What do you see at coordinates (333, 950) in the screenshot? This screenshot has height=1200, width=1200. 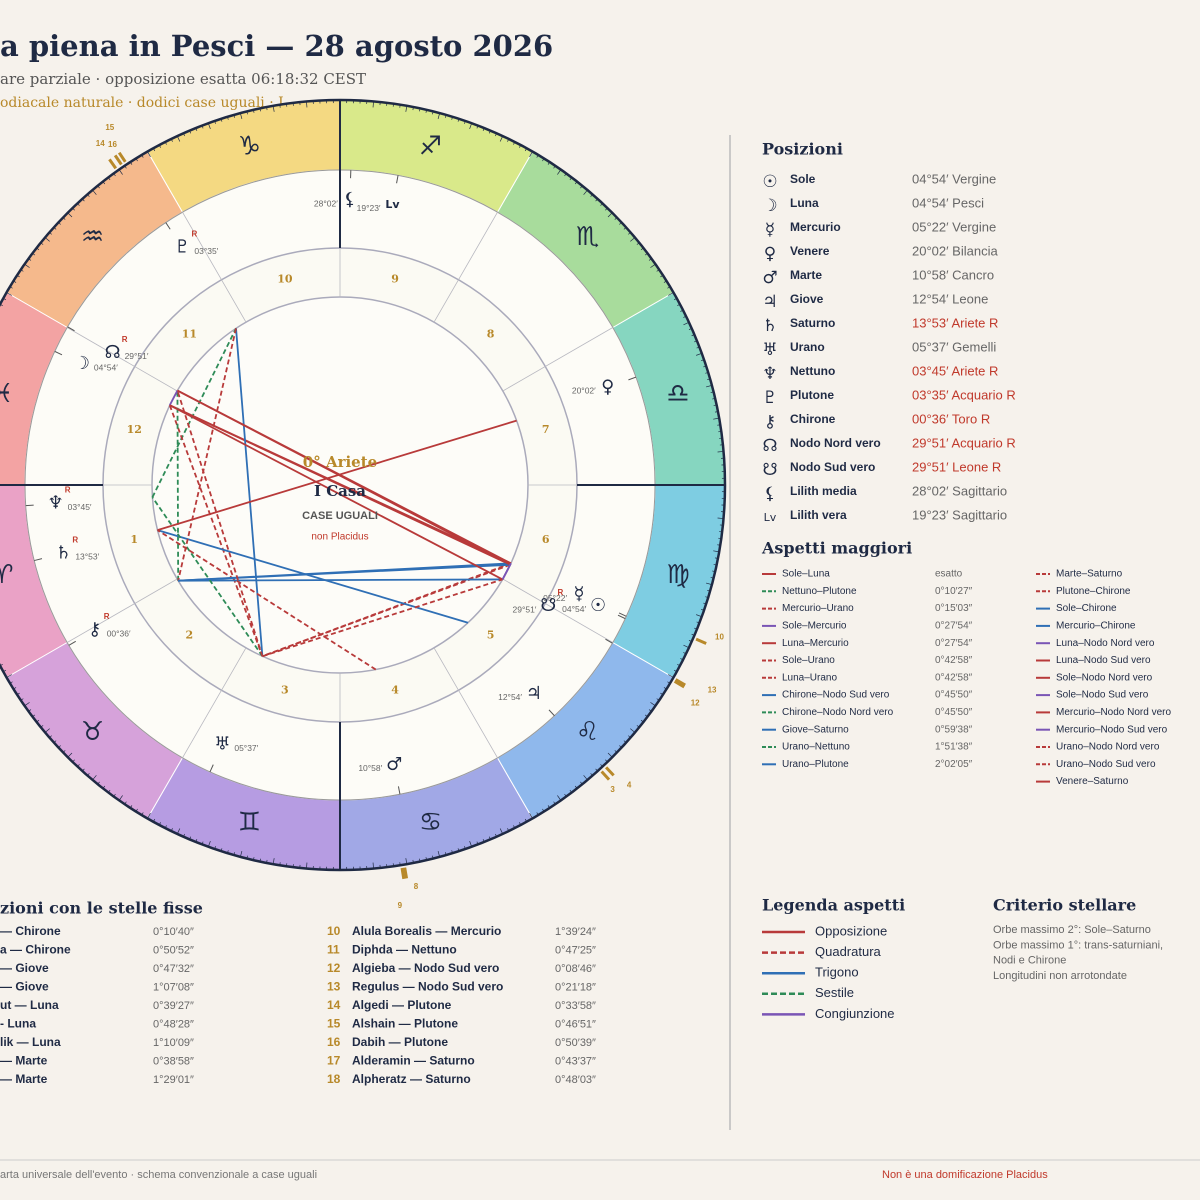 I see `star-no: 11` at bounding box center [333, 950].